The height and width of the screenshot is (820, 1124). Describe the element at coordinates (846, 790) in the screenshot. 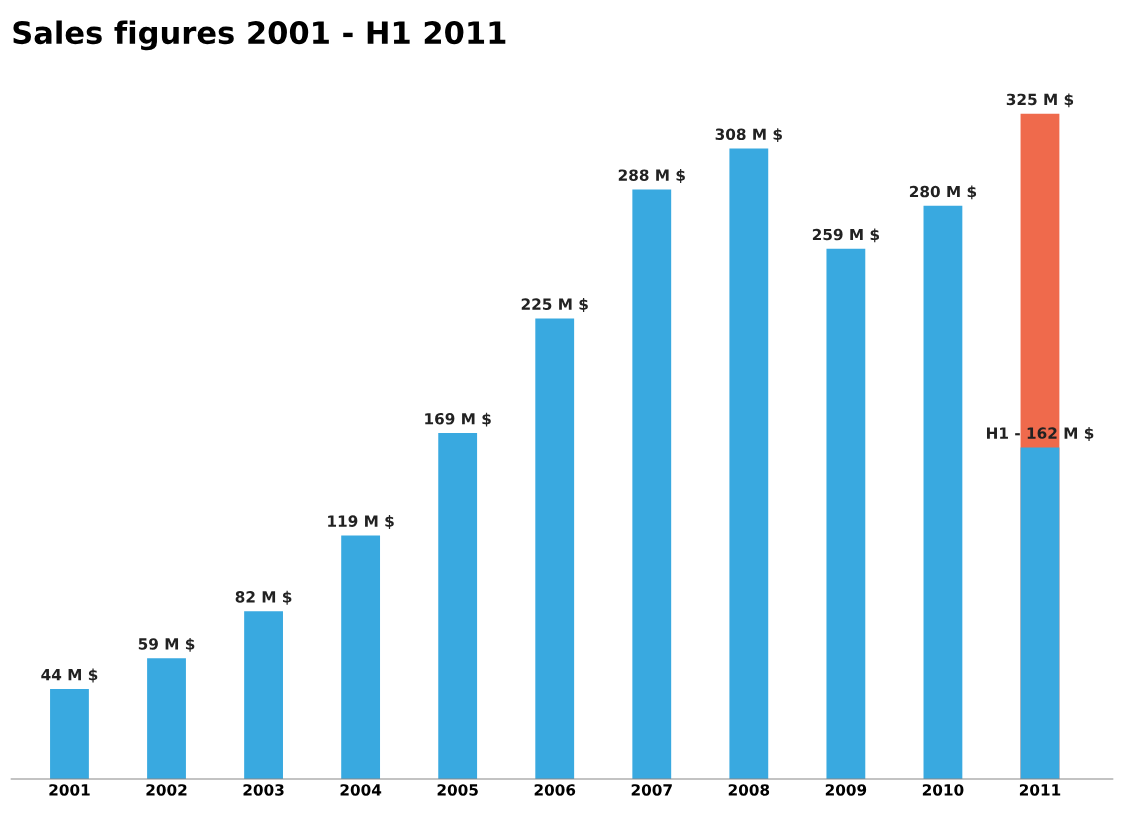

I see `x-tick-label: 2009` at that location.